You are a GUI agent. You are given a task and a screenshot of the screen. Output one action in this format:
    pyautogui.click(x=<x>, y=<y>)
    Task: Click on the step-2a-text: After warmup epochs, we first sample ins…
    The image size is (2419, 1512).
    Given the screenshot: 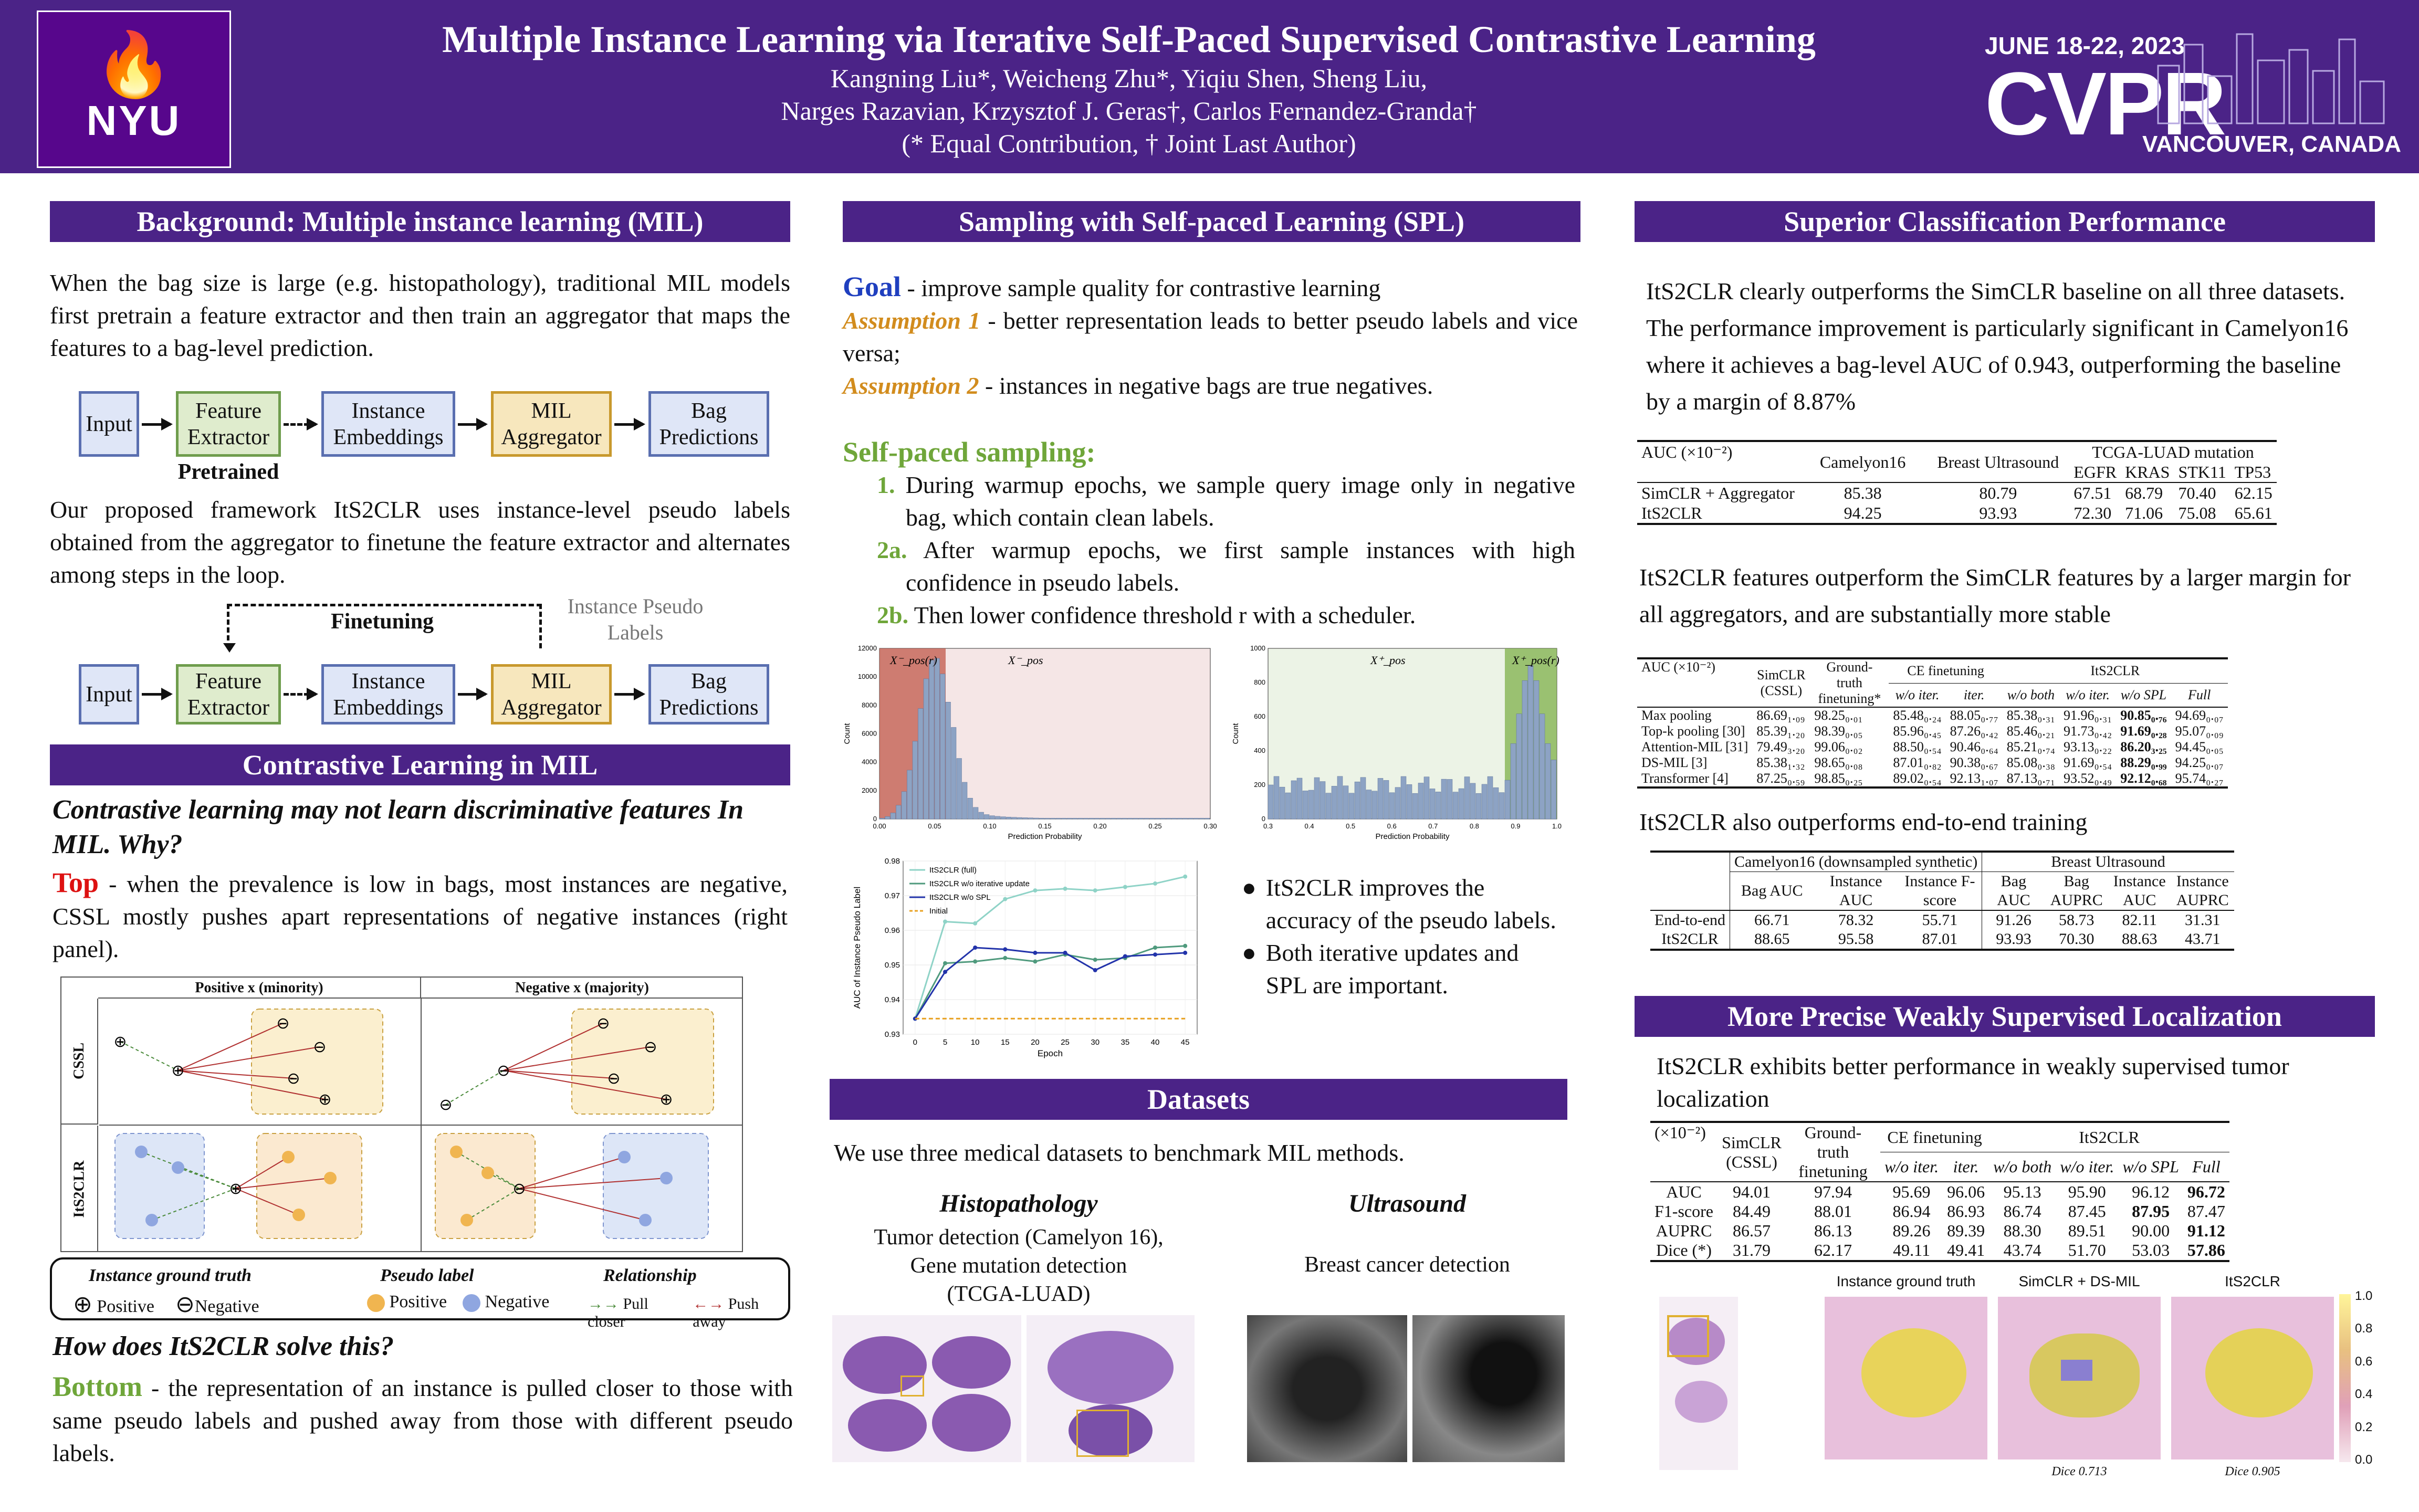 What is the action you would take?
    pyautogui.click(x=1241, y=566)
    